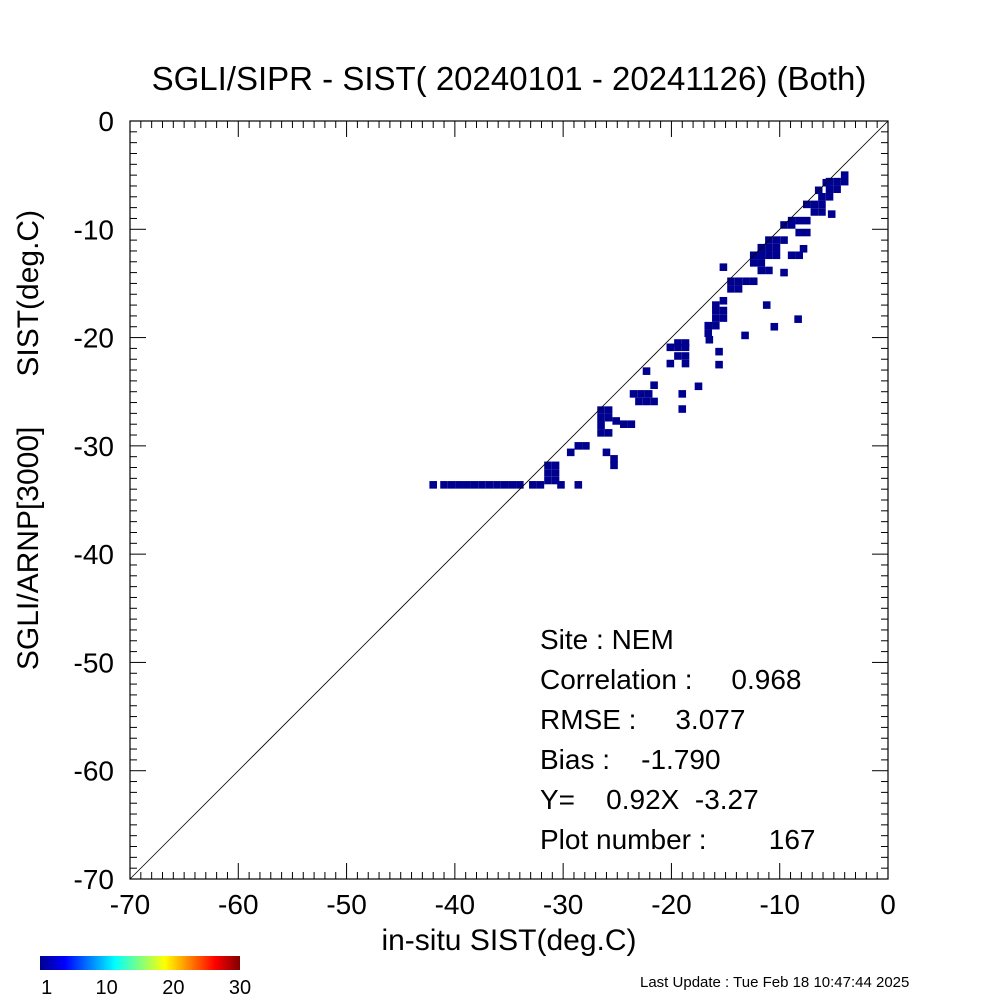 The image size is (1000, 1000). I want to click on y-axis-label: SGLI/ARNP[3000] SIST(deg.C), so click(28, 440).